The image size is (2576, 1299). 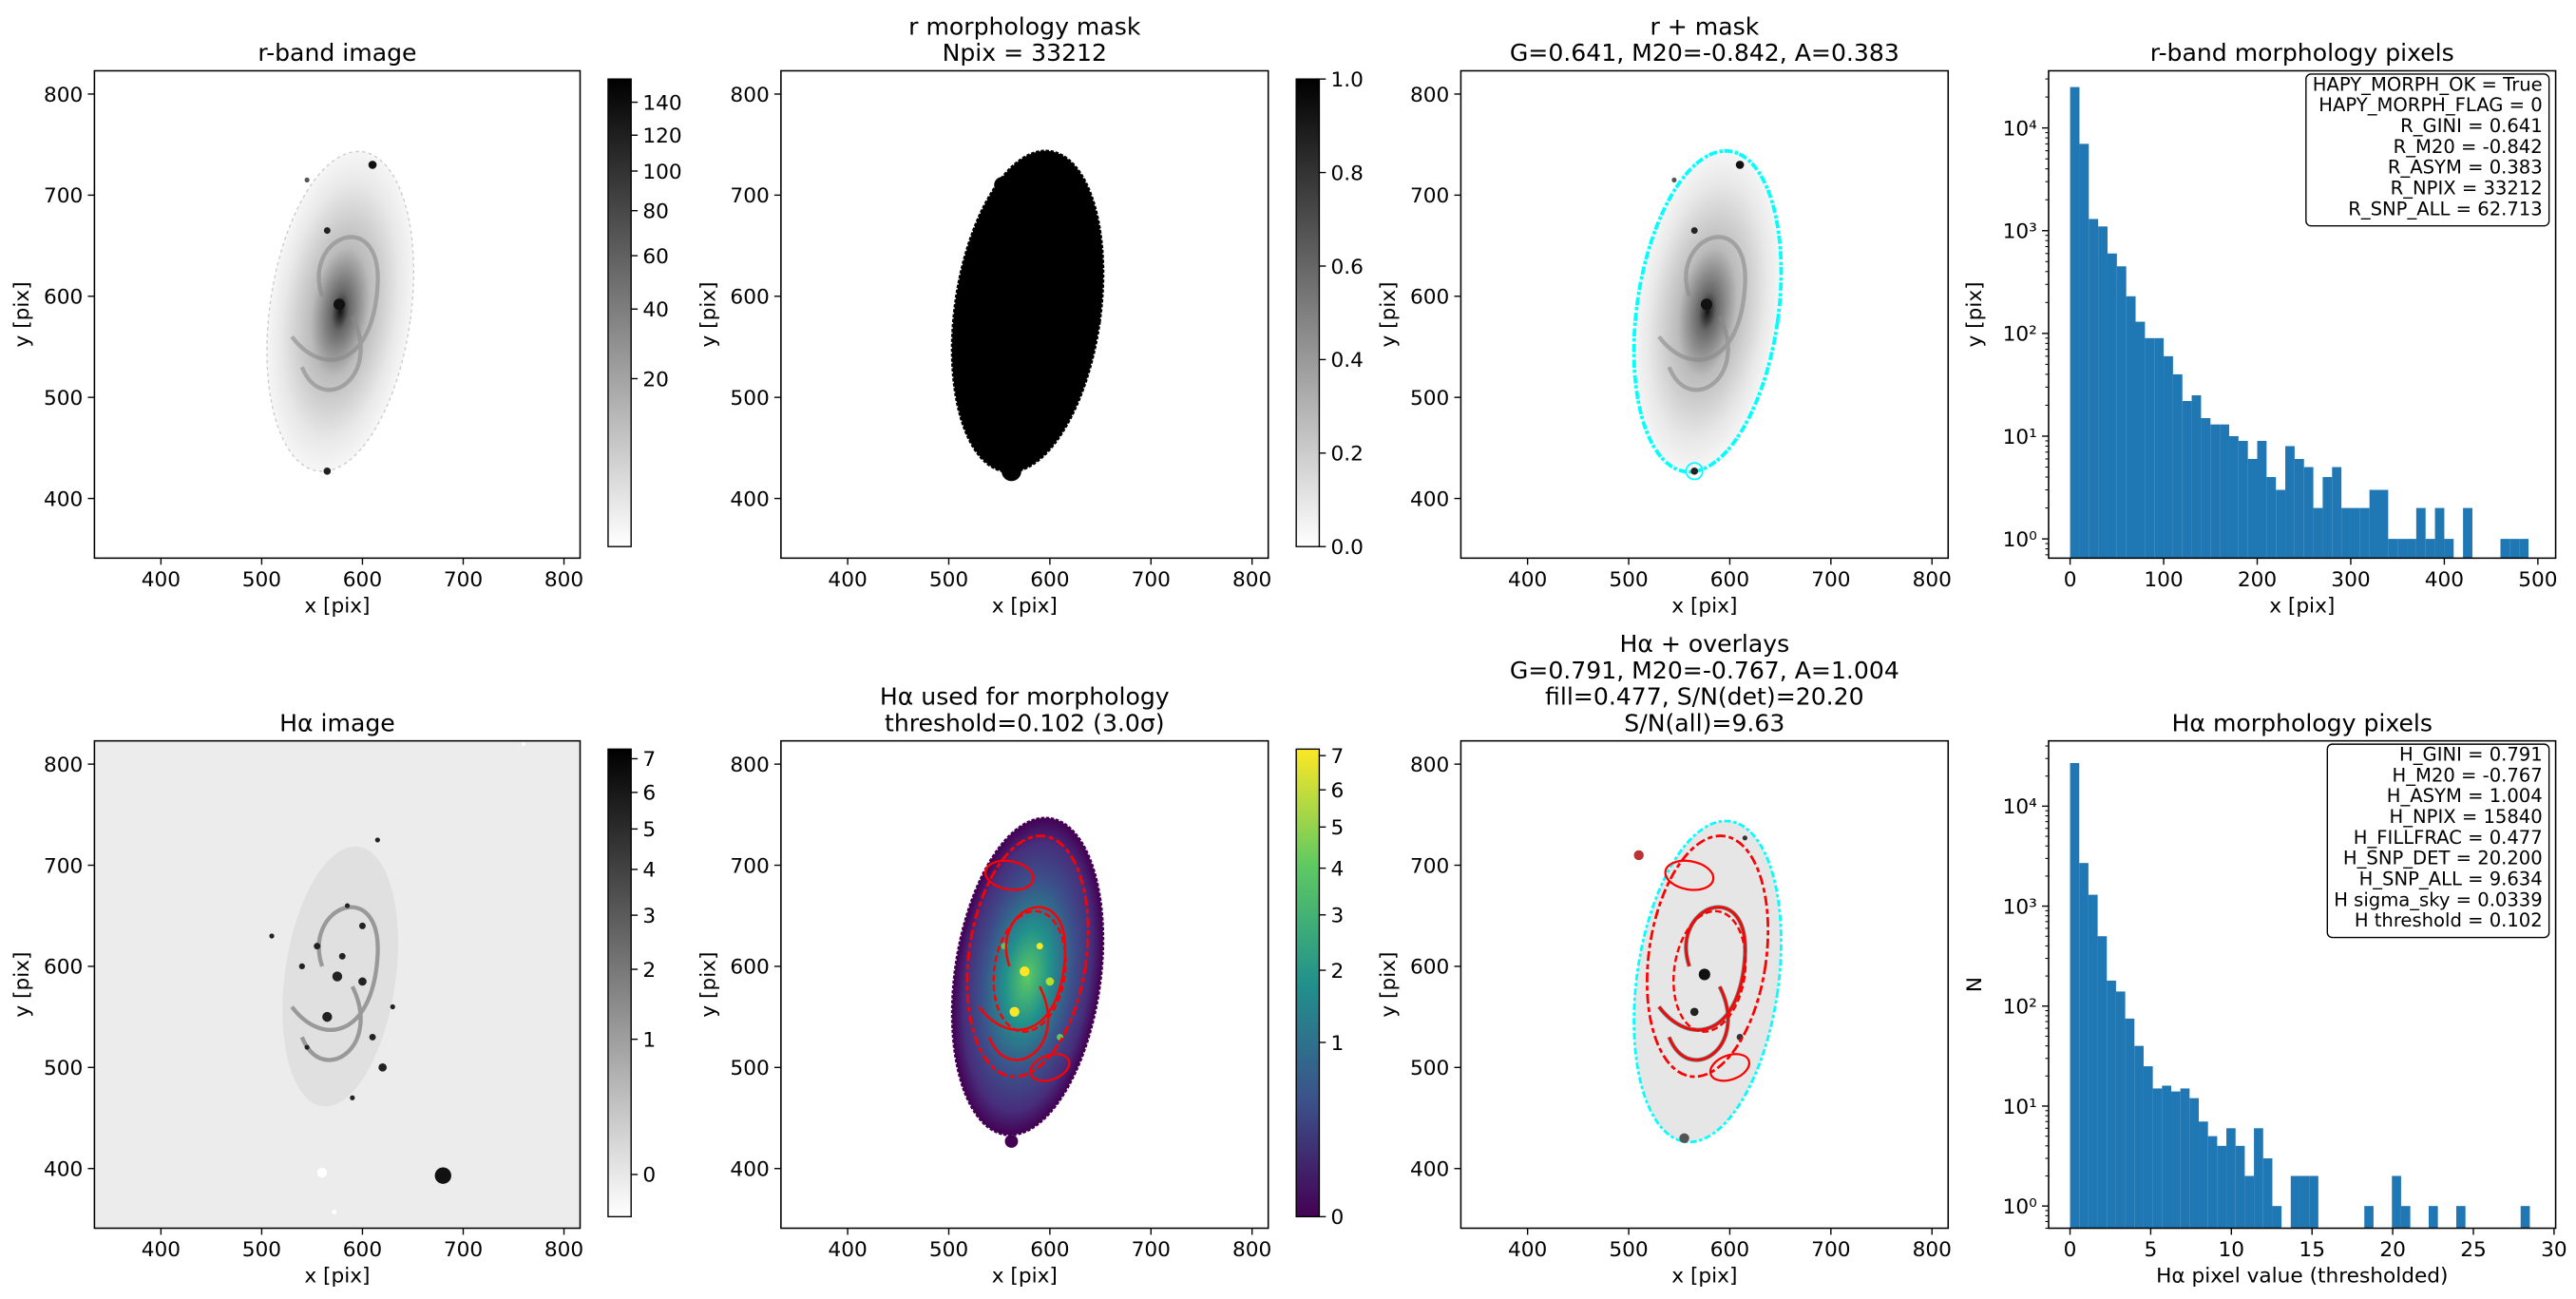 What do you see at coordinates (1704, 722) in the screenshot?
I see `chart-title: S/N(all)=9.63` at bounding box center [1704, 722].